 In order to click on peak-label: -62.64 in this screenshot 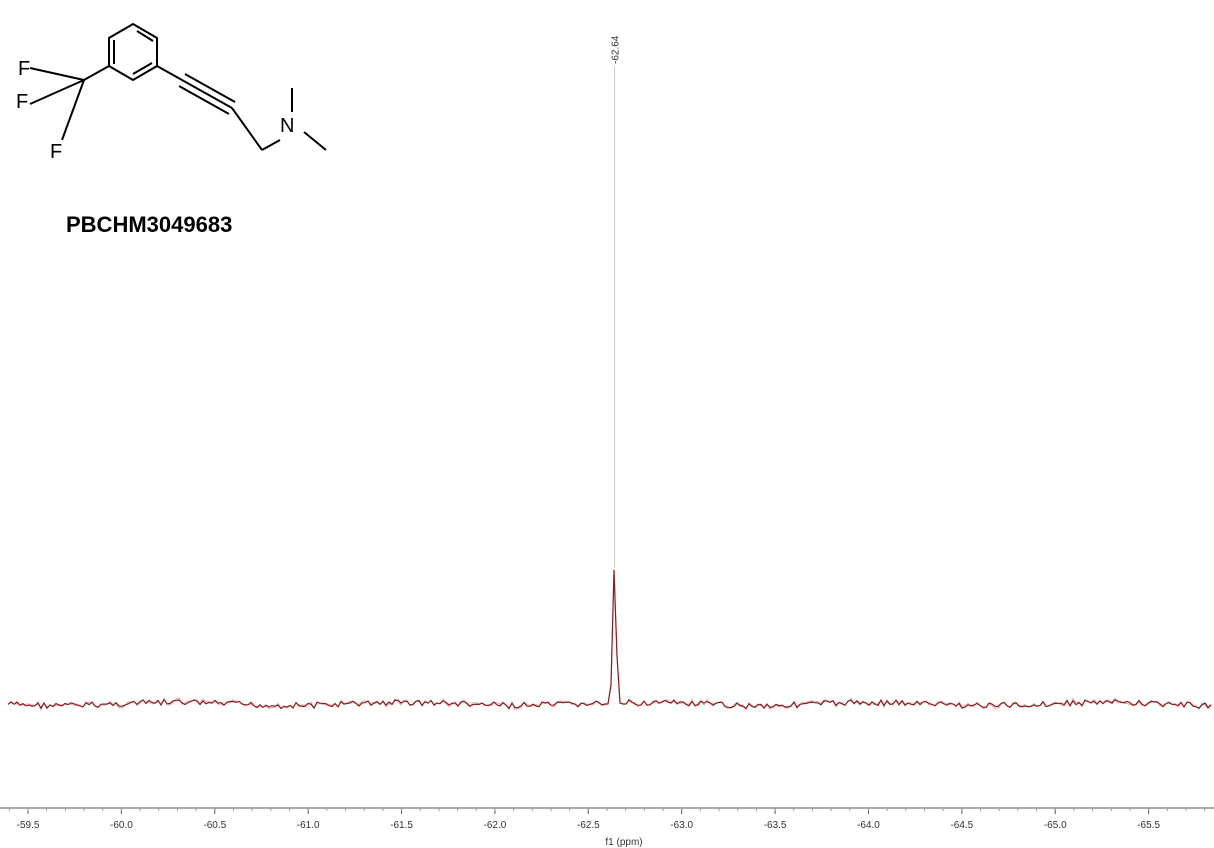, I will do `click(615, 49)`.